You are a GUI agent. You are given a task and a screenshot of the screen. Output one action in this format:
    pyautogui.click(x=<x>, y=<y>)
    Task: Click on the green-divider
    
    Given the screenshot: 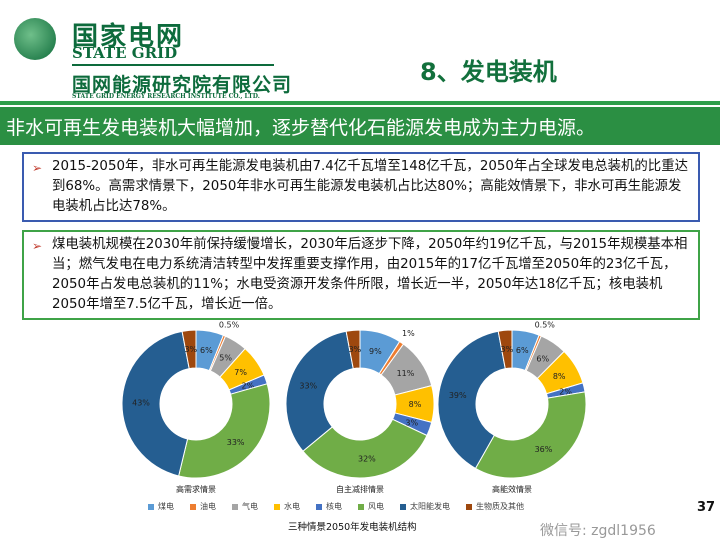 What is the action you would take?
    pyautogui.click(x=360, y=103)
    